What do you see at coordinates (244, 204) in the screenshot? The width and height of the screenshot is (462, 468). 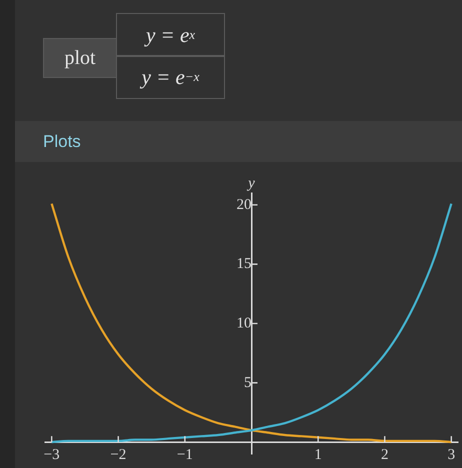 I see `y-tick-label: 20` at bounding box center [244, 204].